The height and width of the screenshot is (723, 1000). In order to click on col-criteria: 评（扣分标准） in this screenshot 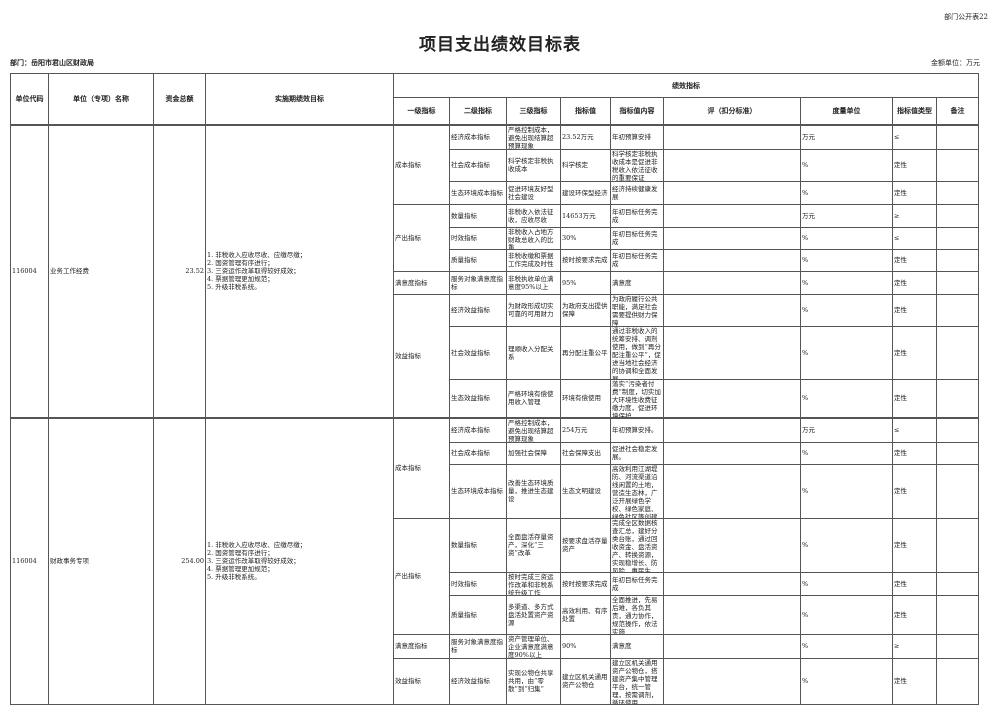, I will do `click(732, 111)`.